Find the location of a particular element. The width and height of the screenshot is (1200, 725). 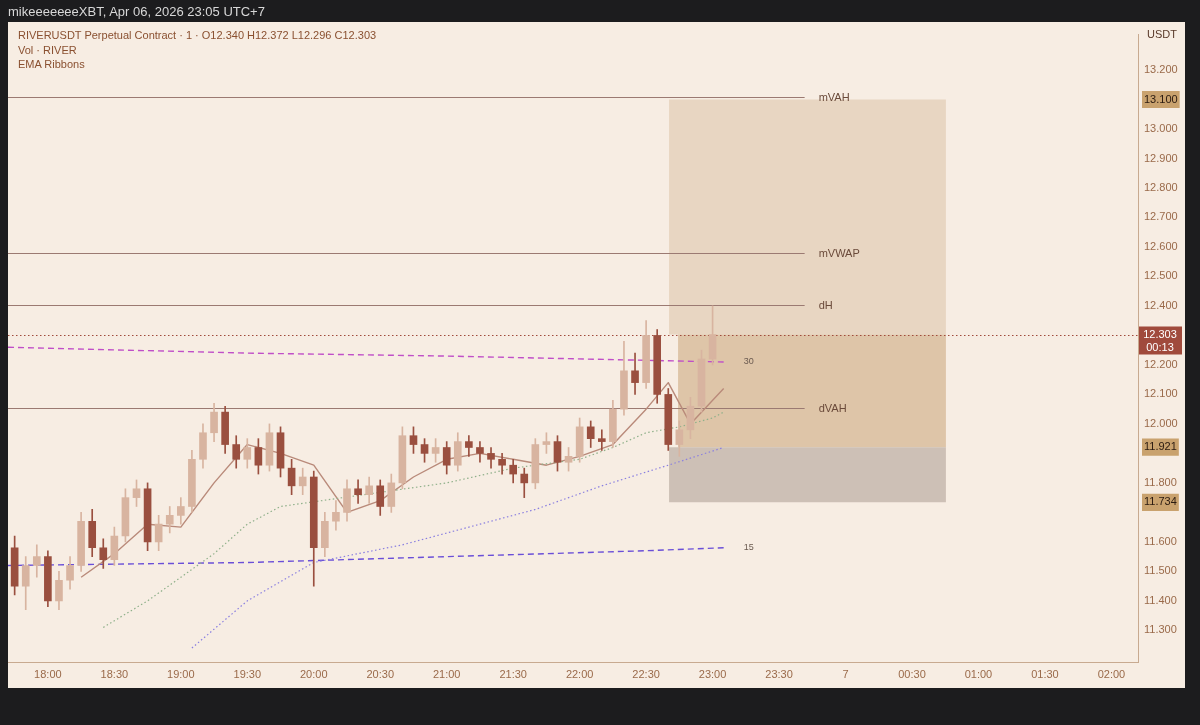

y-tick-label: 13.200 is located at coordinates (1161, 69).